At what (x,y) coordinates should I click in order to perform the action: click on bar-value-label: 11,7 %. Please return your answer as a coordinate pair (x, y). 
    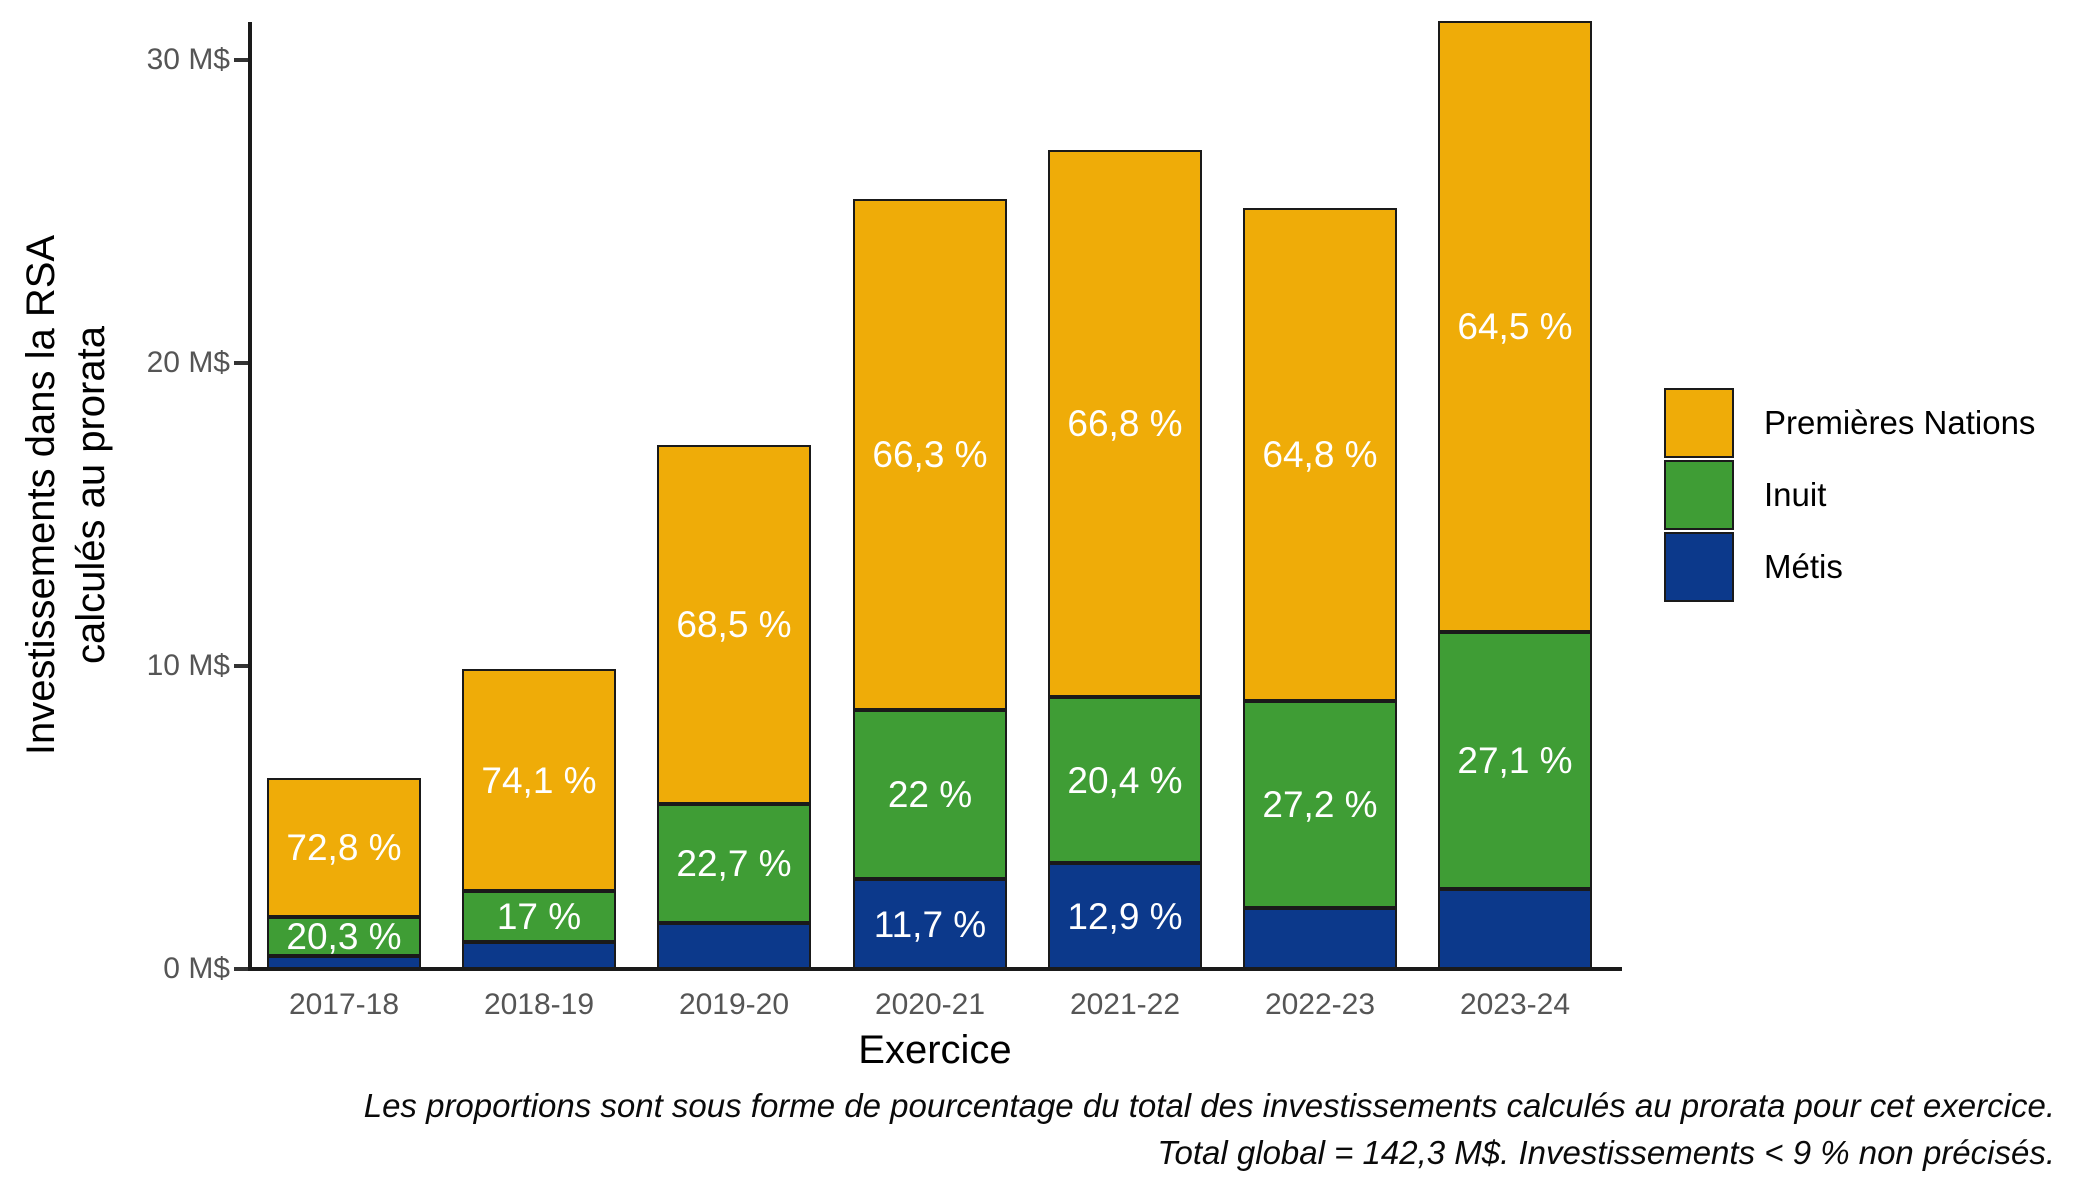
    Looking at the image, I should click on (930, 924).